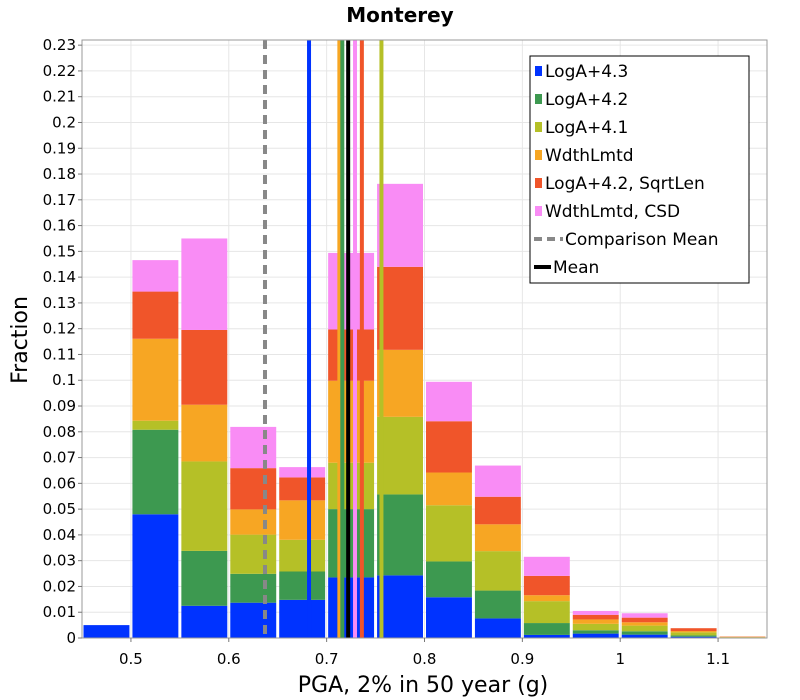 This screenshot has height=700, width=800. What do you see at coordinates (59, 303) in the screenshot?
I see `y-tick-label: 0.13` at bounding box center [59, 303].